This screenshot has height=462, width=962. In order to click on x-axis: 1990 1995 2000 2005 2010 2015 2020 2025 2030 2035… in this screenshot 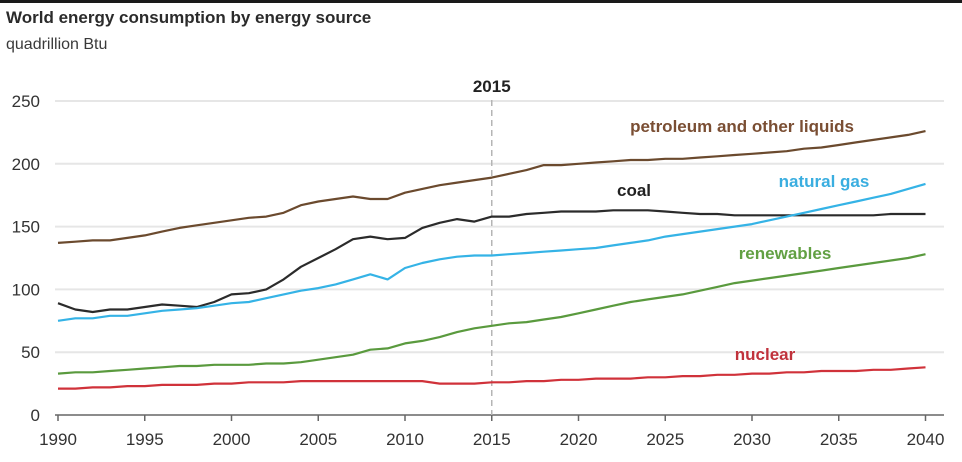, I will do `click(492, 431)`.